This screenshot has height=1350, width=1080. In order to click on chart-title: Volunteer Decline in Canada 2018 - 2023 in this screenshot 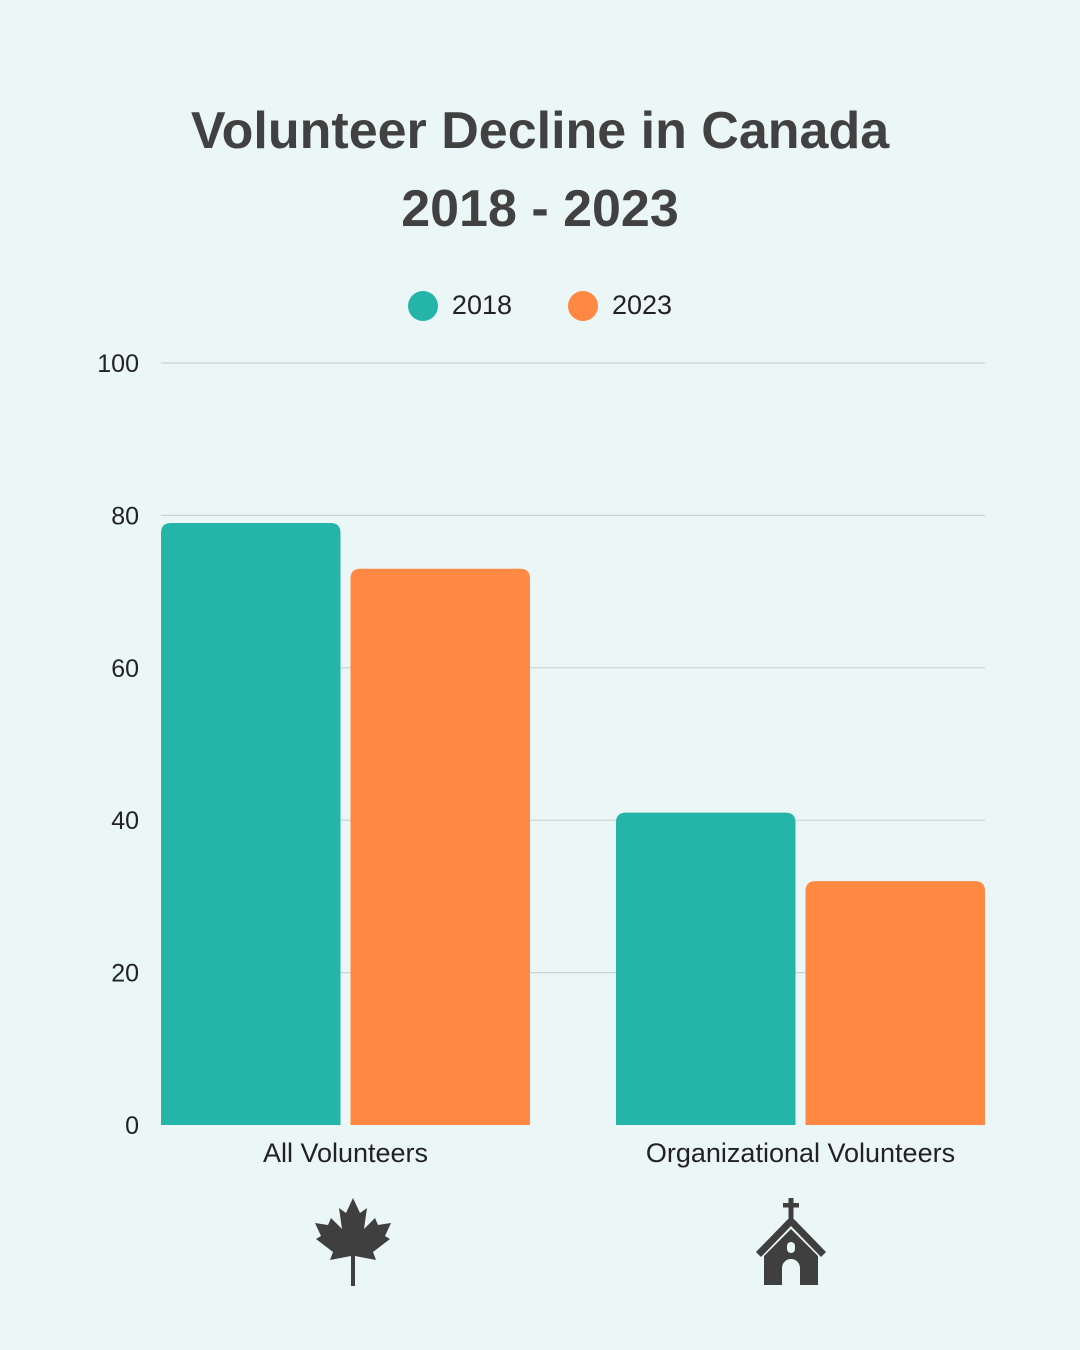, I will do `click(540, 170)`.